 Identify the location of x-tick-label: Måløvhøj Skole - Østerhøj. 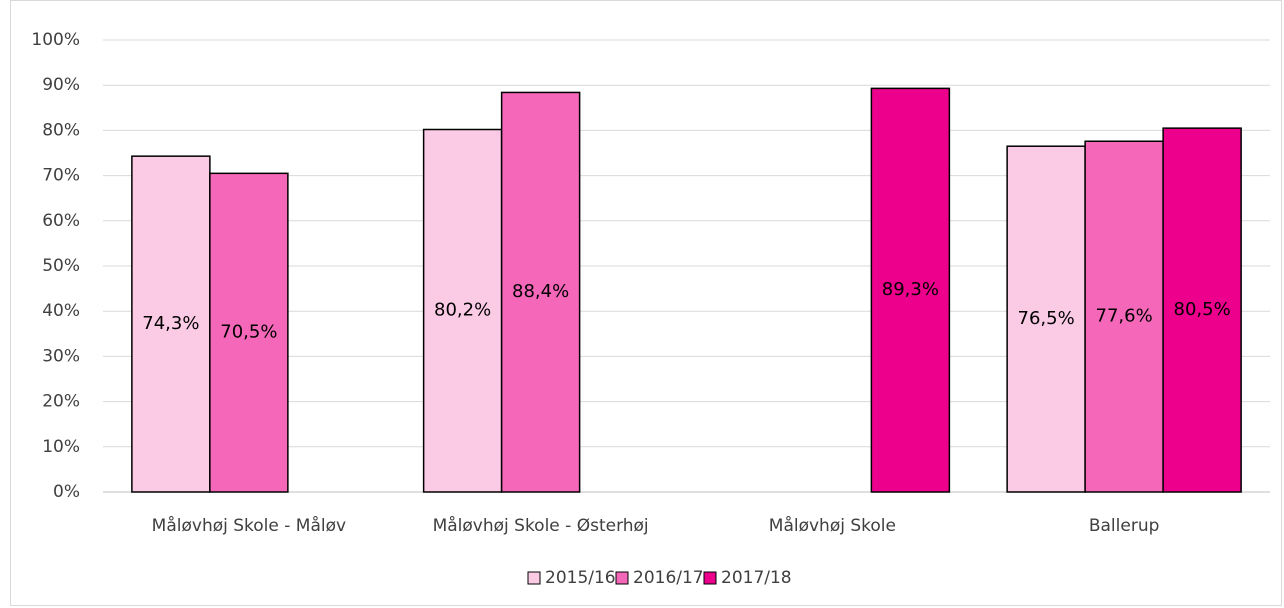
(541, 525).